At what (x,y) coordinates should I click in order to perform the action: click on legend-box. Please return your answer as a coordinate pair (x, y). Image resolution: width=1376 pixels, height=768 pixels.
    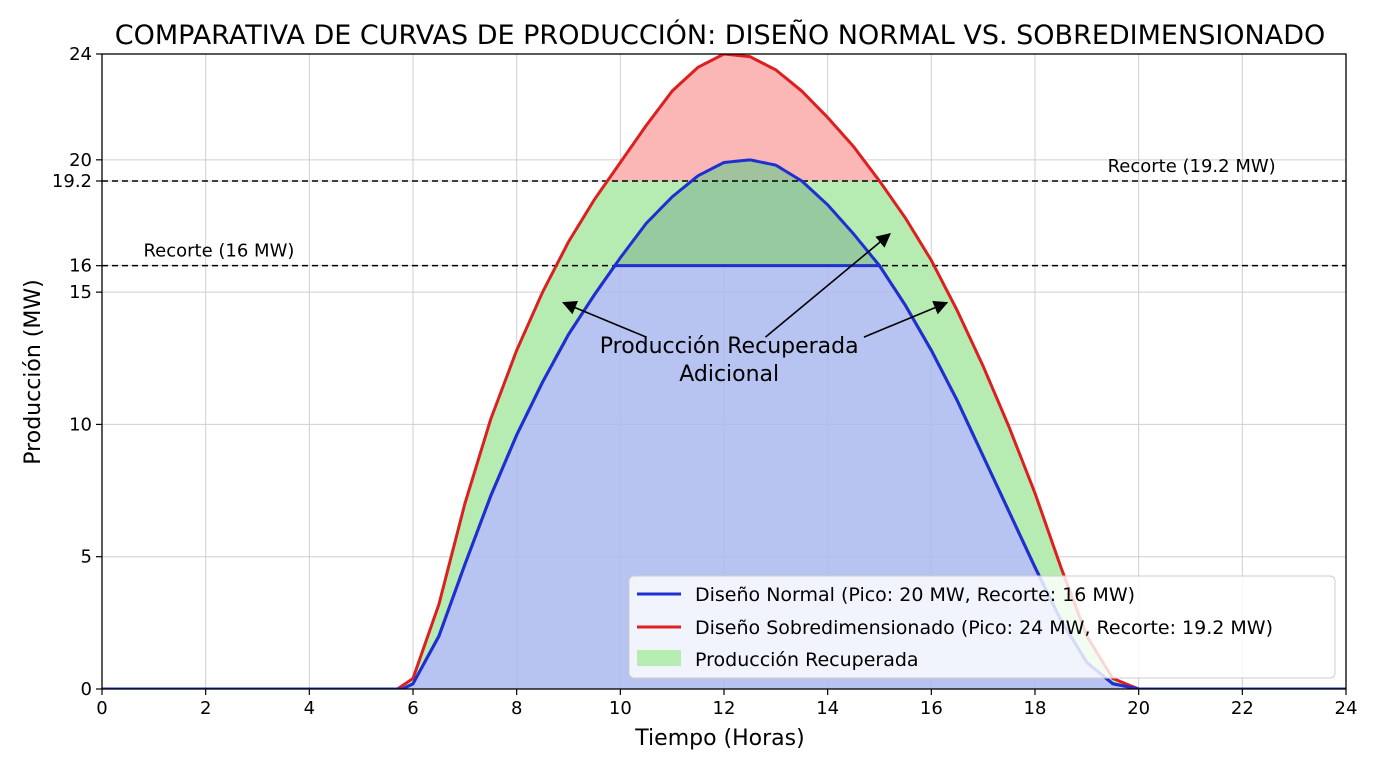
    Looking at the image, I should click on (982, 627).